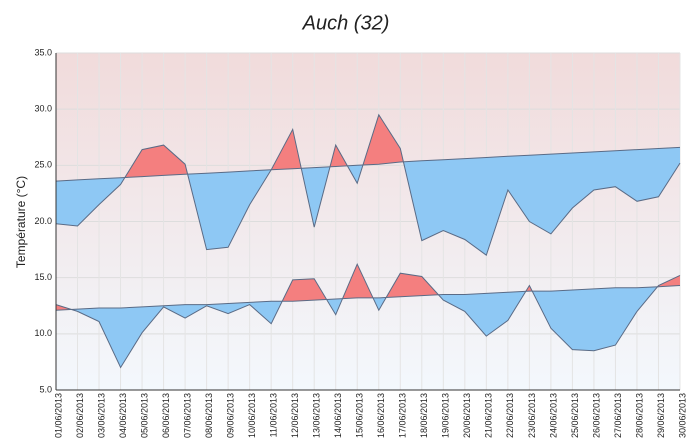  Describe the element at coordinates (346, 23) in the screenshot. I see `chart-title: Auch (32)` at that location.